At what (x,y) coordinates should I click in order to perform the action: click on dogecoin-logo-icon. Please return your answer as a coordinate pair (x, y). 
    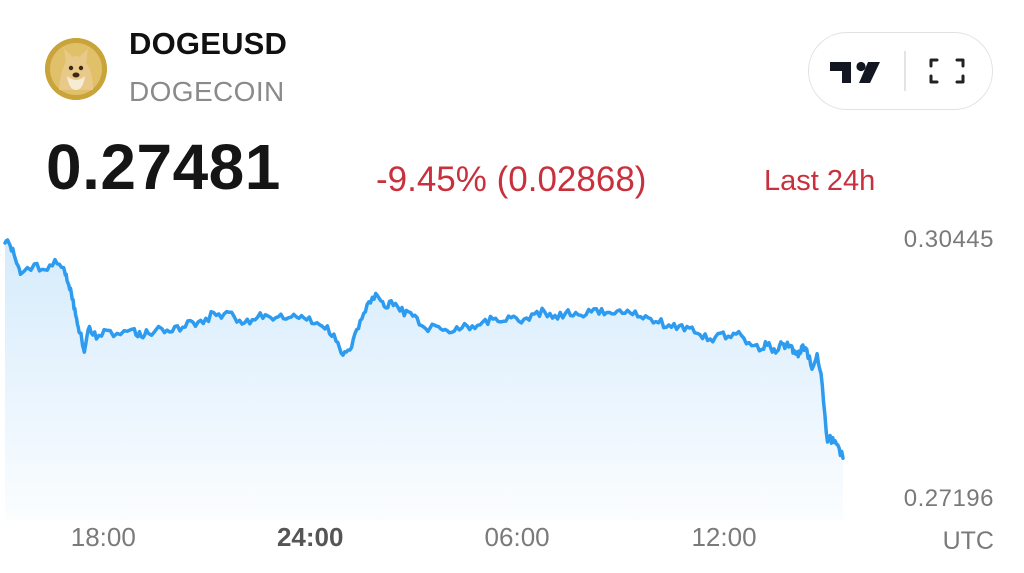
    Looking at the image, I should click on (76, 69).